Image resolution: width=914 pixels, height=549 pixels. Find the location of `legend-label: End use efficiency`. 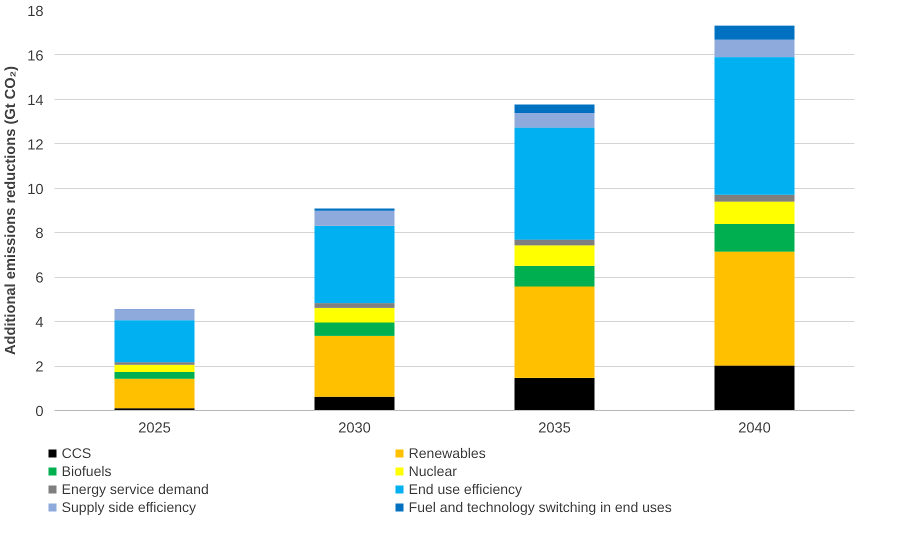

legend-label: End use efficiency is located at coordinates (466, 489).